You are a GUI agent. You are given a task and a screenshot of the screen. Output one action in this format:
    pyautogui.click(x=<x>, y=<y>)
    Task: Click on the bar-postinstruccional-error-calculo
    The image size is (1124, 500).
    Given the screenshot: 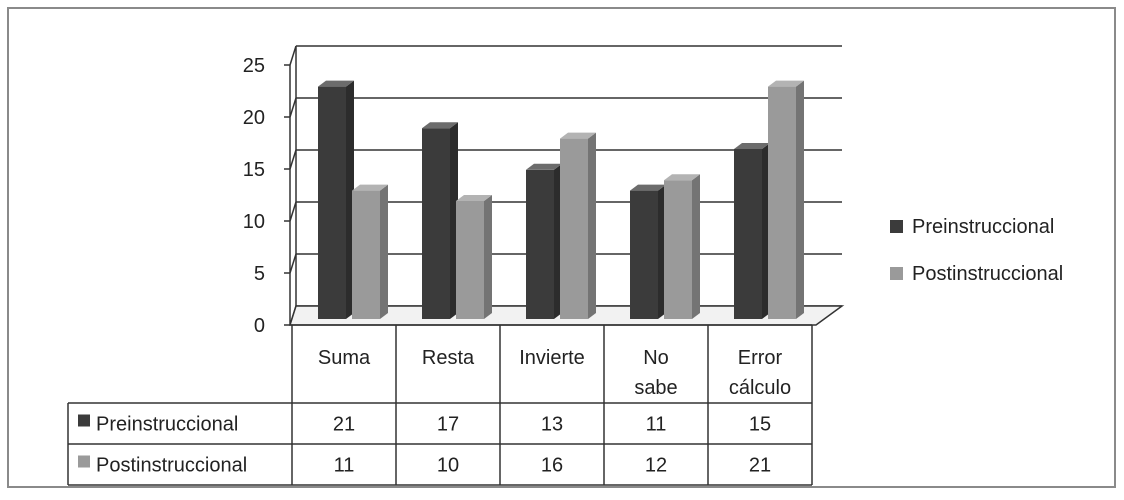 What is the action you would take?
    pyautogui.click(x=786, y=199)
    